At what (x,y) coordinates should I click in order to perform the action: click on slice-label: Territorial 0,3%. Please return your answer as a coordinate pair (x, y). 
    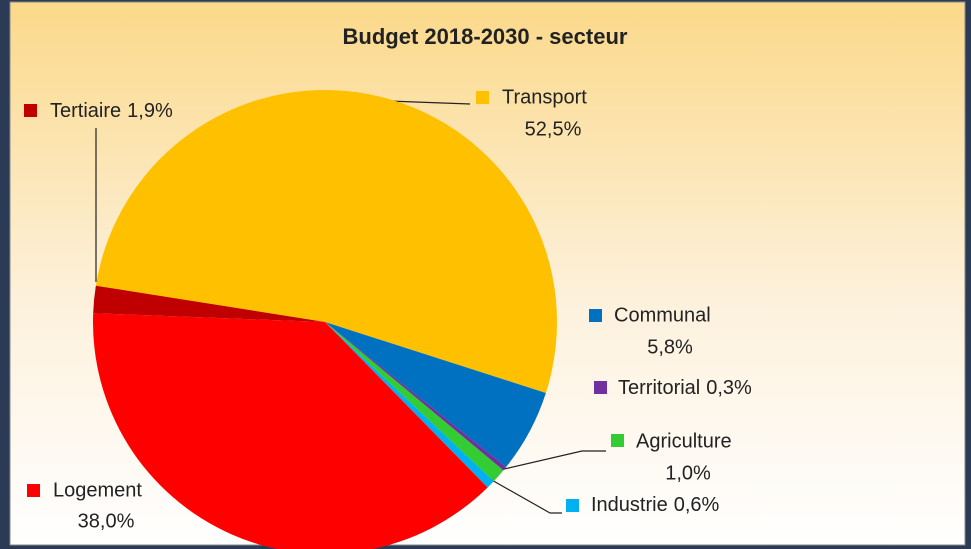
    Looking at the image, I should click on (685, 388).